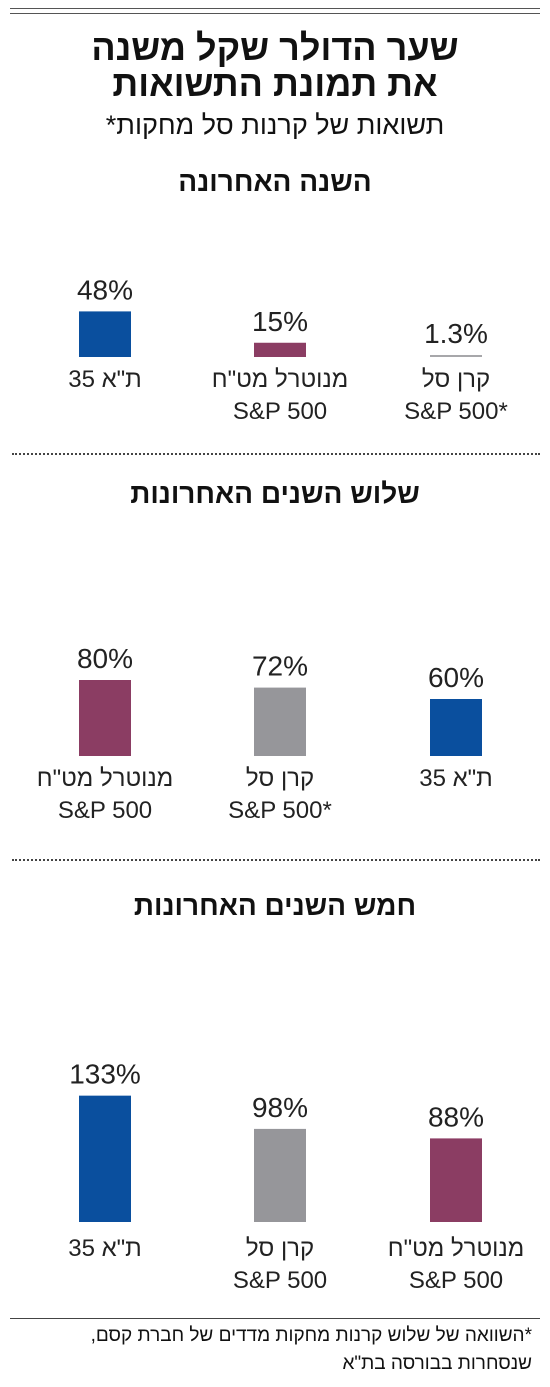  What do you see at coordinates (456, 1116) in the screenshot?
I see `value-label-2-2: 88%` at bounding box center [456, 1116].